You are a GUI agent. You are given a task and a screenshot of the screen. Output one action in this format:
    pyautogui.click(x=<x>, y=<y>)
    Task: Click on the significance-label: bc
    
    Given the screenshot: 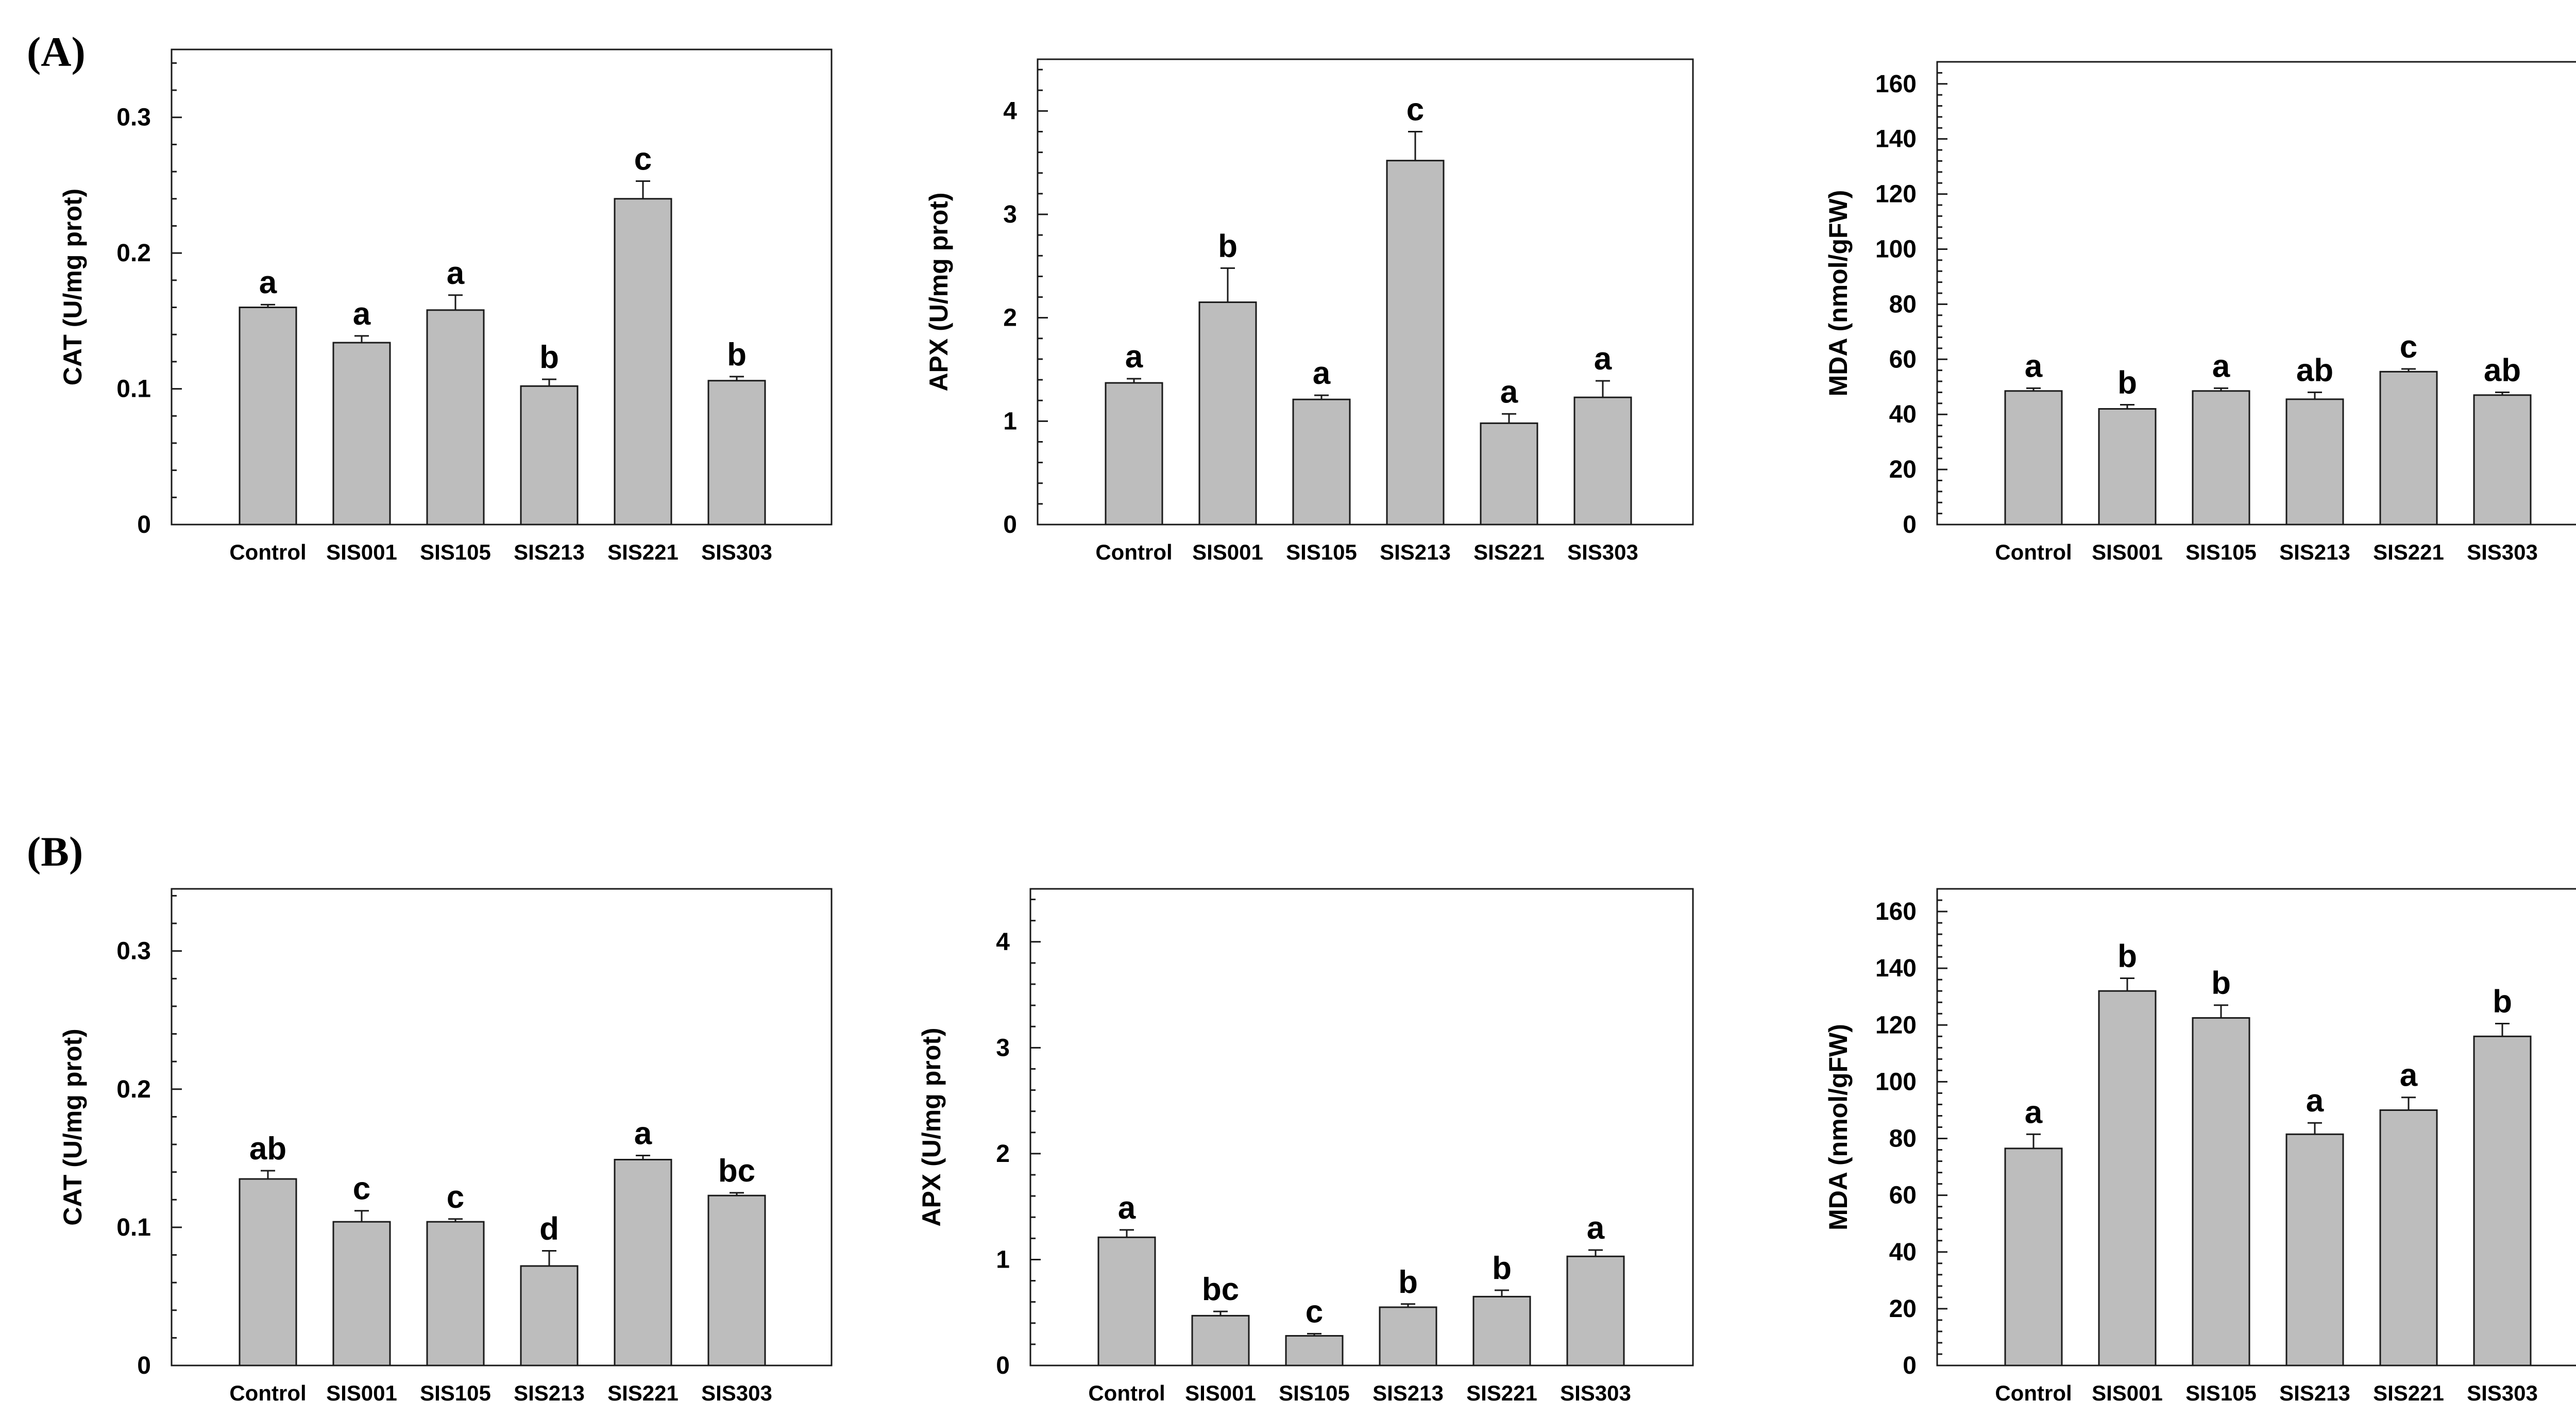 What is the action you would take?
    pyautogui.click(x=736, y=1171)
    